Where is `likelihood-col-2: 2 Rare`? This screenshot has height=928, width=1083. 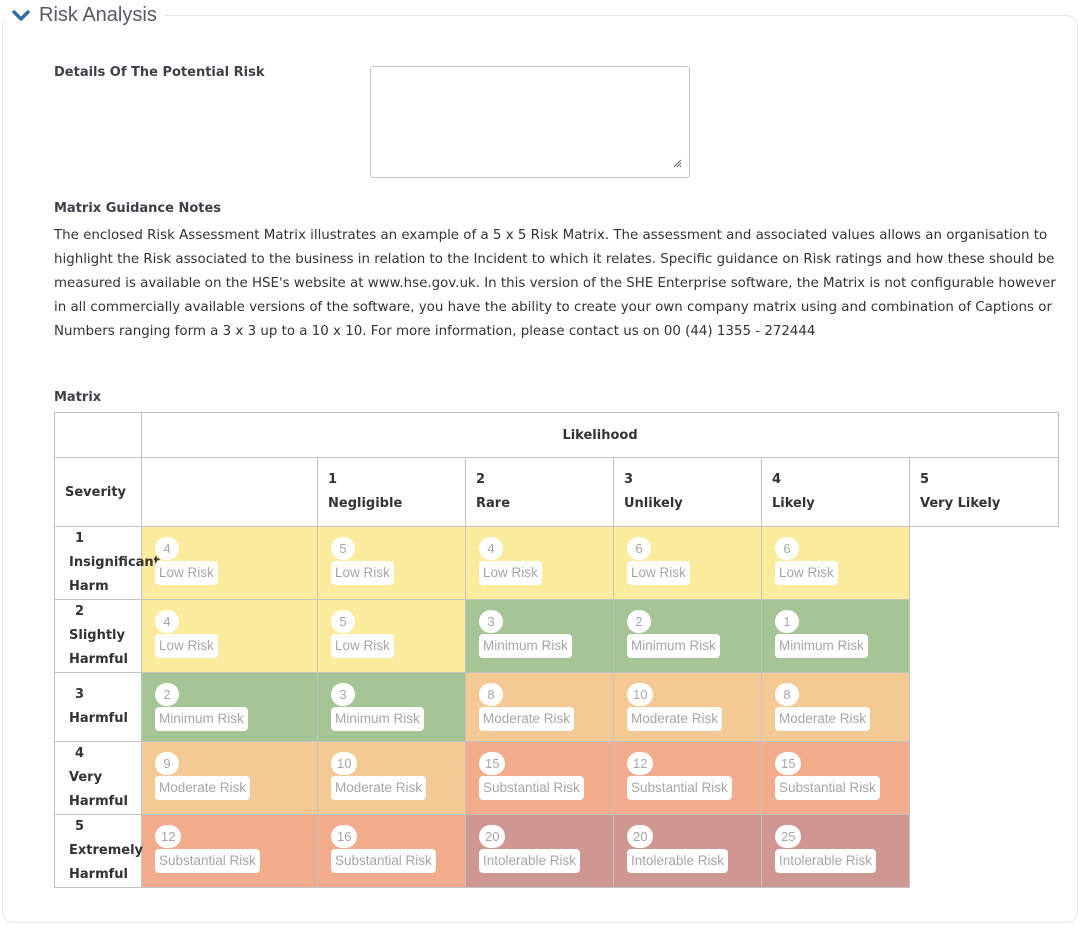
likelihood-col-2: 2 Rare is located at coordinates (539, 492).